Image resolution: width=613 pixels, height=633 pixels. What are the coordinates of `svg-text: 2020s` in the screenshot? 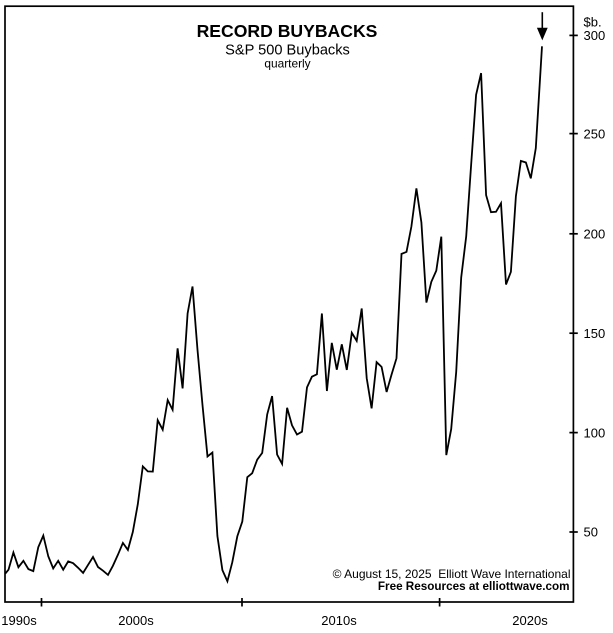 It's located at (530, 620).